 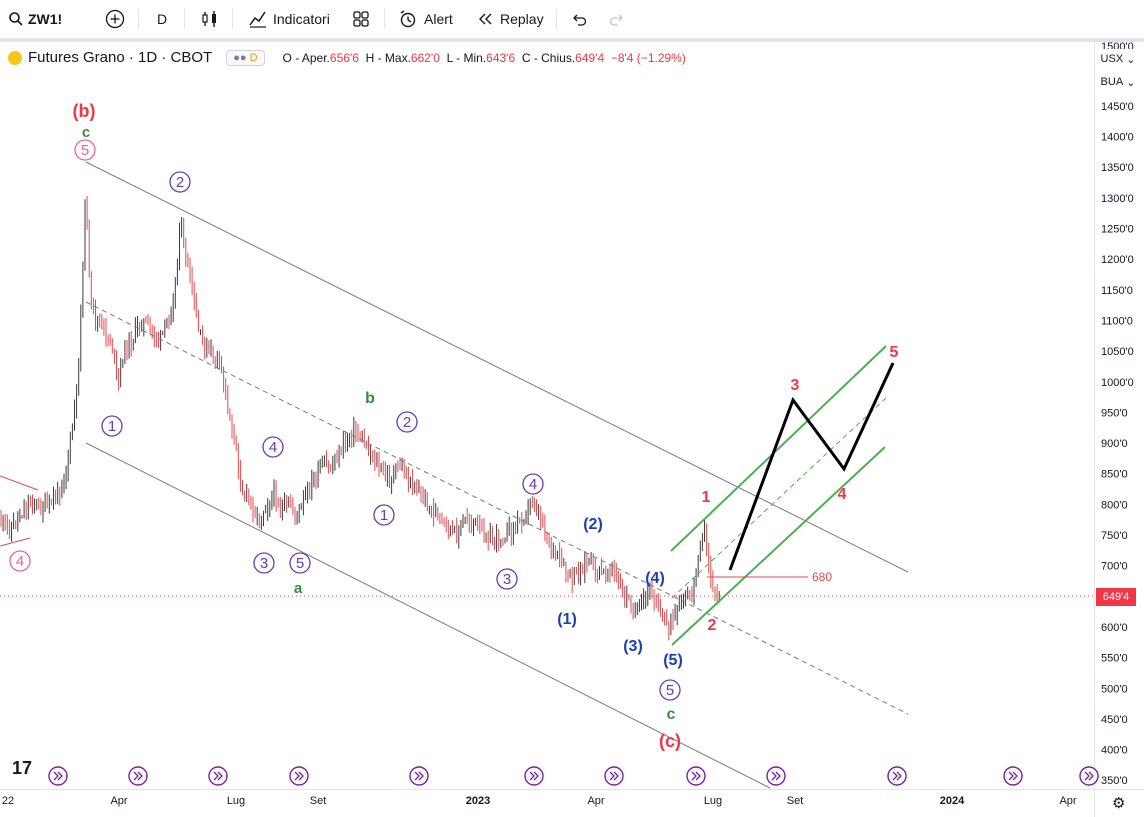 I want to click on wave-label: 4, so click(x=20, y=561).